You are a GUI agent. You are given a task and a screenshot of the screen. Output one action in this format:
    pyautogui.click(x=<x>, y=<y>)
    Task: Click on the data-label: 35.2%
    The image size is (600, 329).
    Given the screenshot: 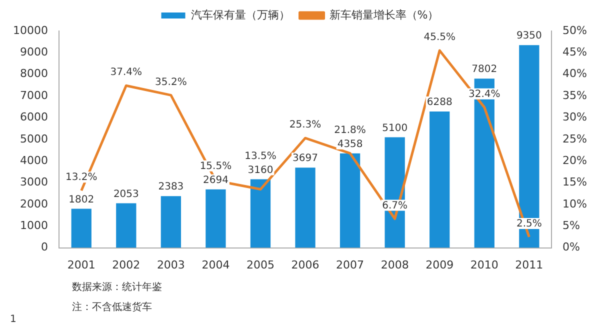 What is the action you would take?
    pyautogui.click(x=171, y=82)
    